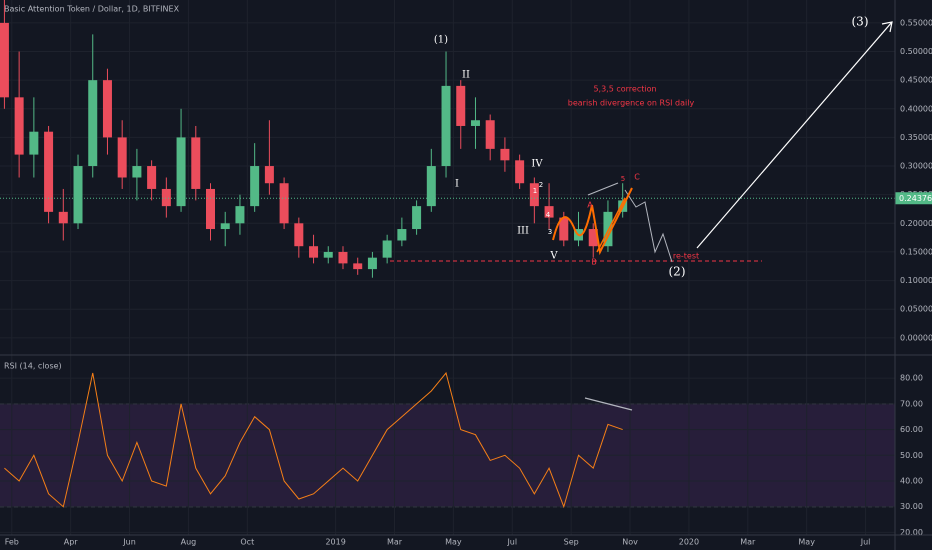 The height and width of the screenshot is (550, 932). I want to click on sub-wave-label: 1, so click(535, 191).